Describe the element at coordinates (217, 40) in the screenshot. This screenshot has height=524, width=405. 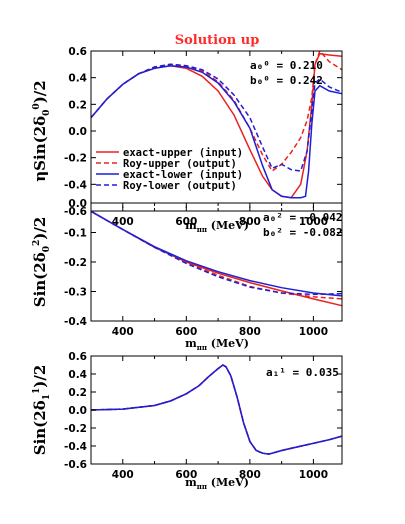
I see `figure-title: Solution up` at that location.